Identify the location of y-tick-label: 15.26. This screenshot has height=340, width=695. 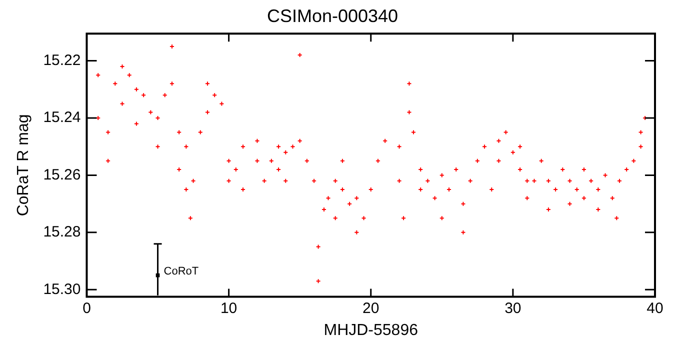
(62, 175).